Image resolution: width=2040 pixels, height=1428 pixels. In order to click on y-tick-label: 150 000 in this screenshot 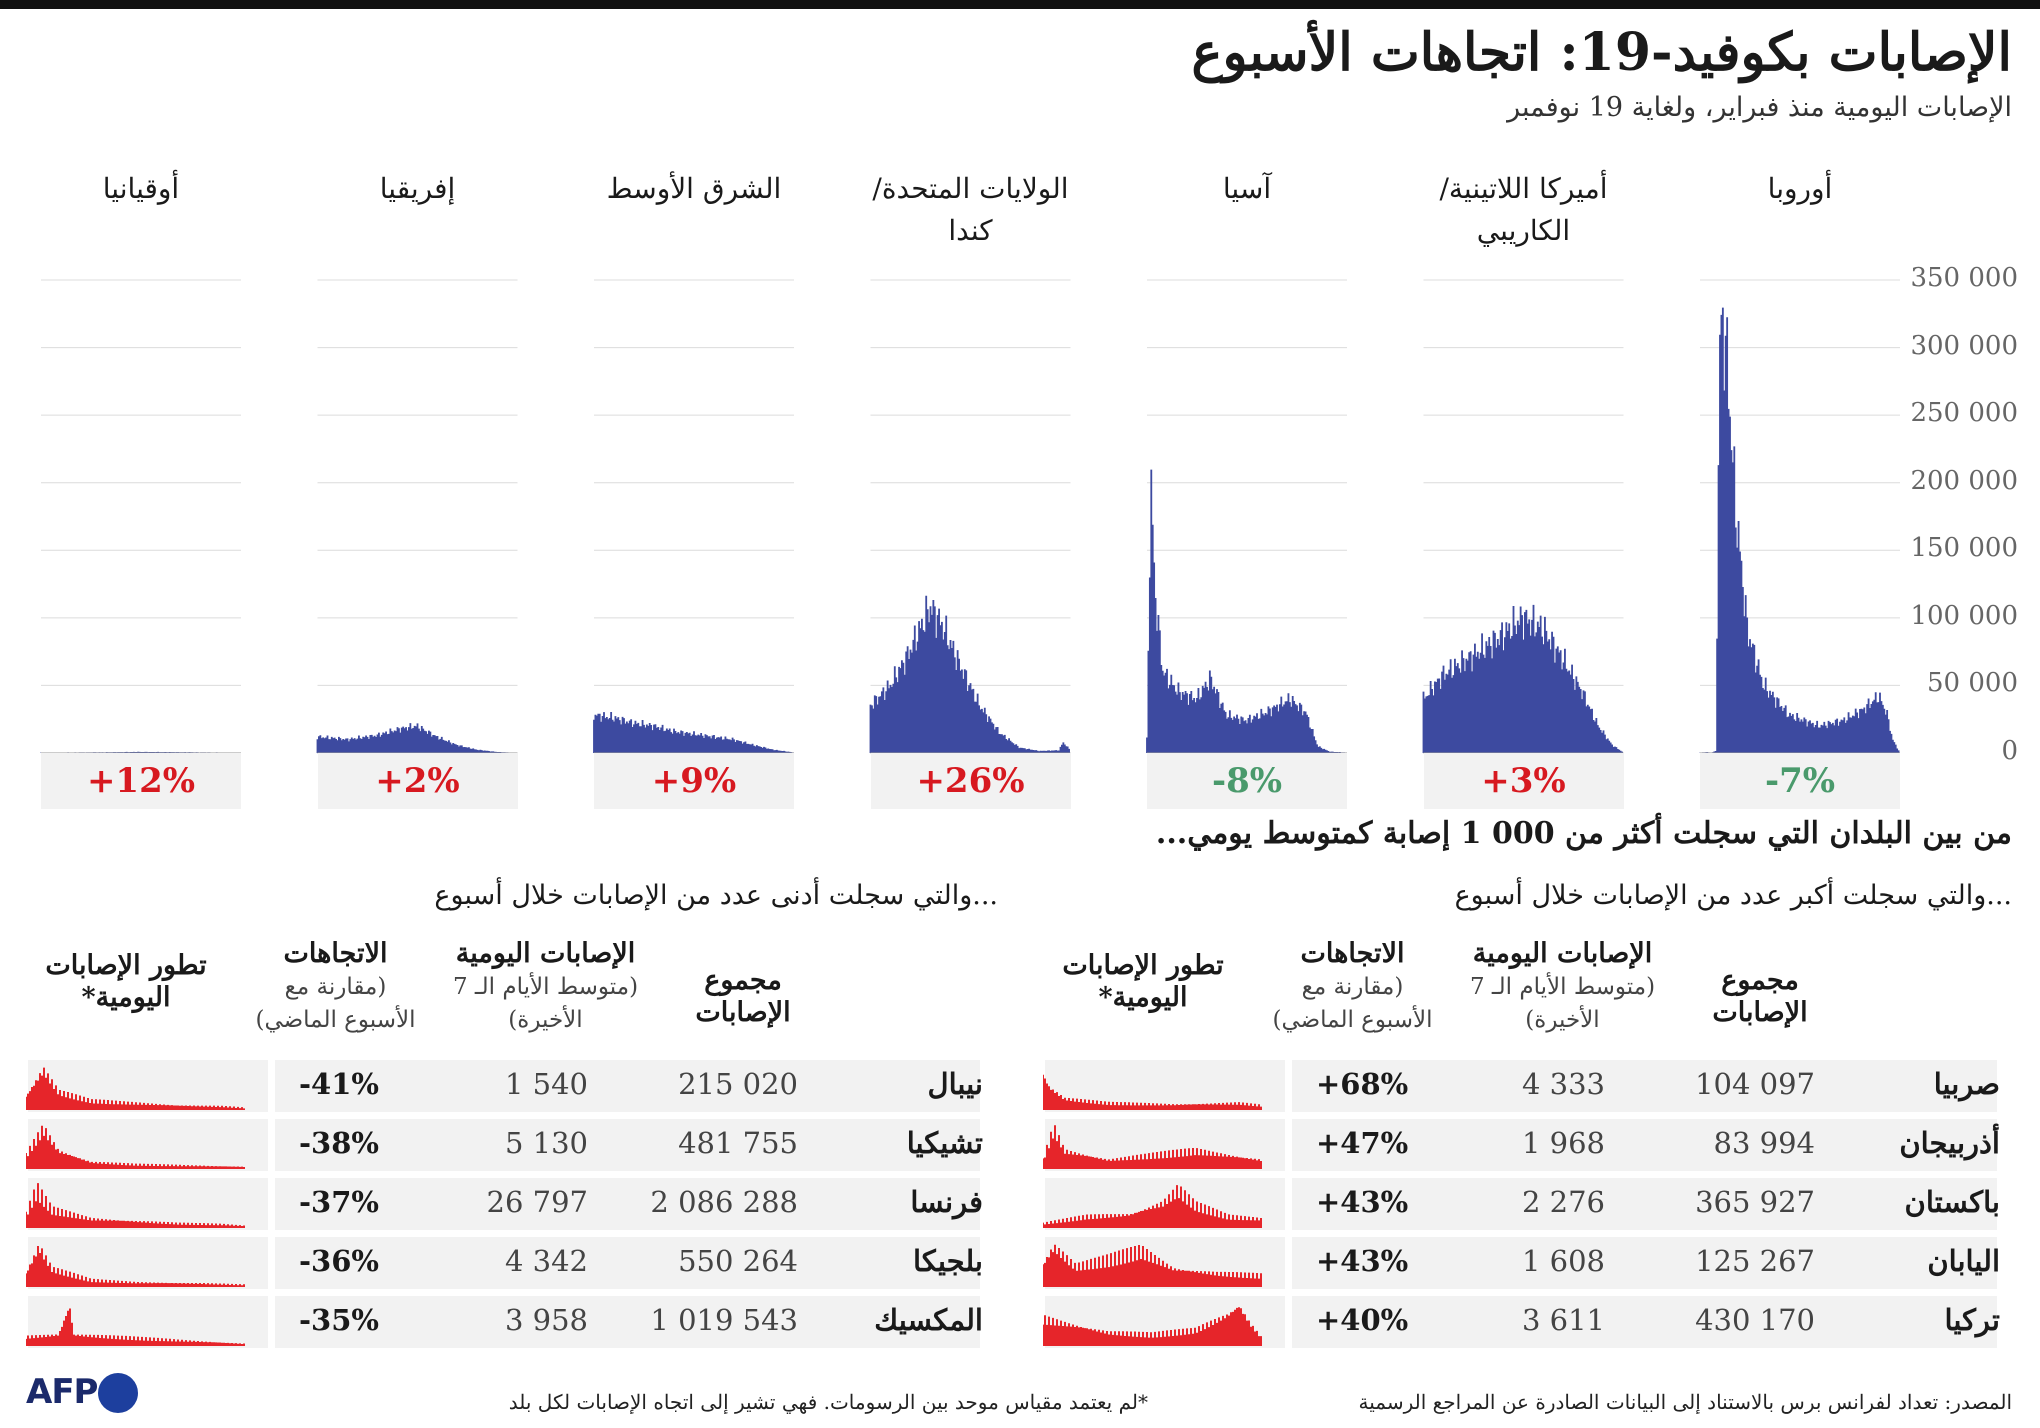, I will do `click(1964, 548)`.